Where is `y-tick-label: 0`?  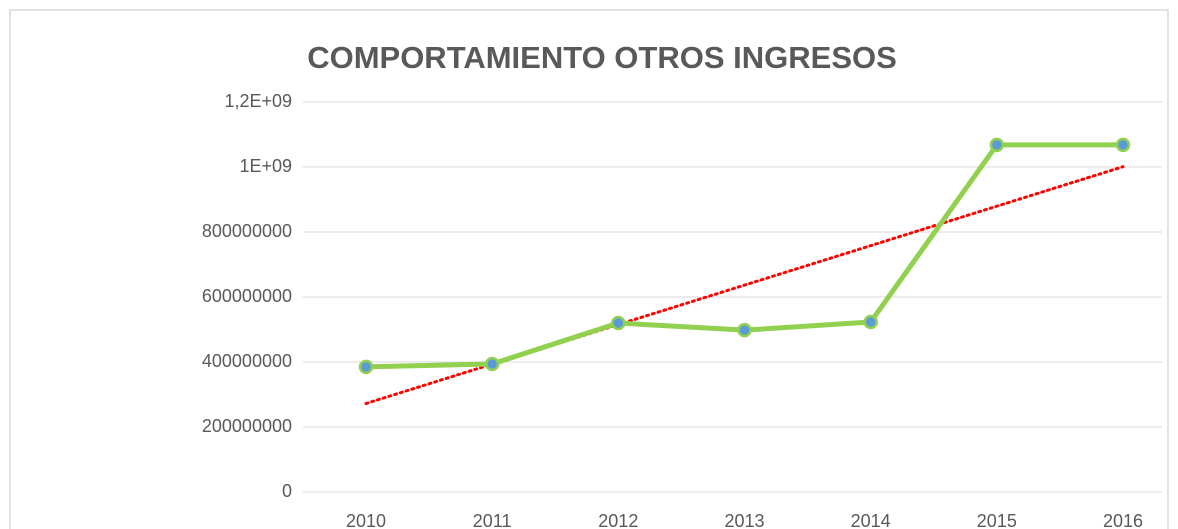
y-tick-label: 0 is located at coordinates (287, 491).